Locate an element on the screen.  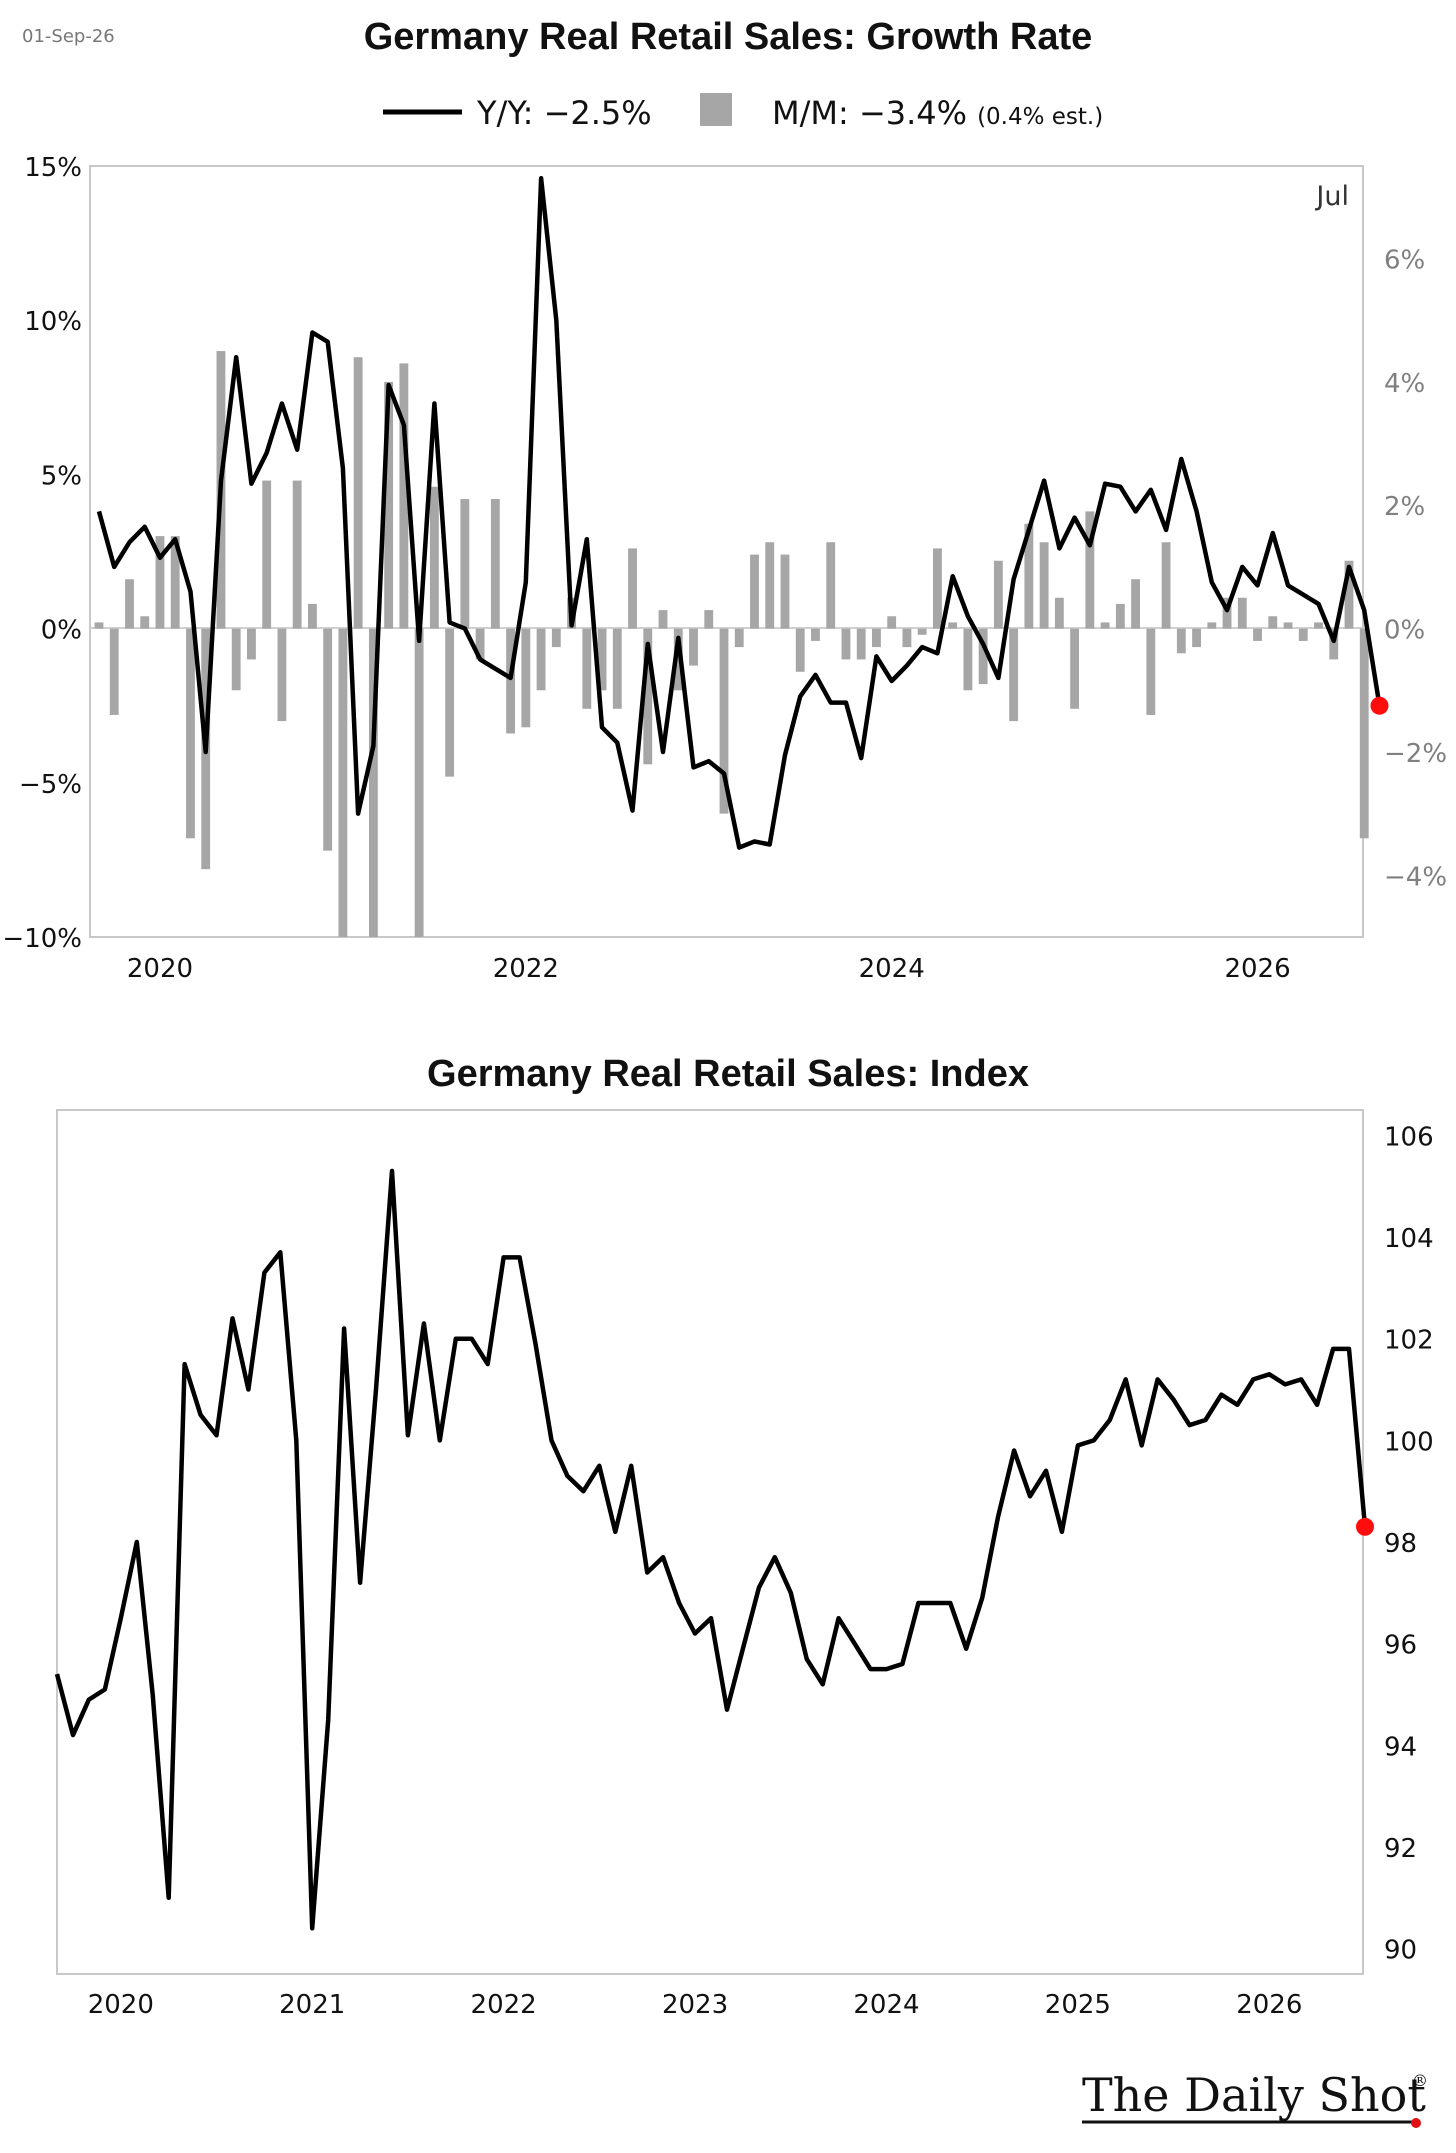
brand-wordmark: The Daily Shot is located at coordinates (1254, 2095).